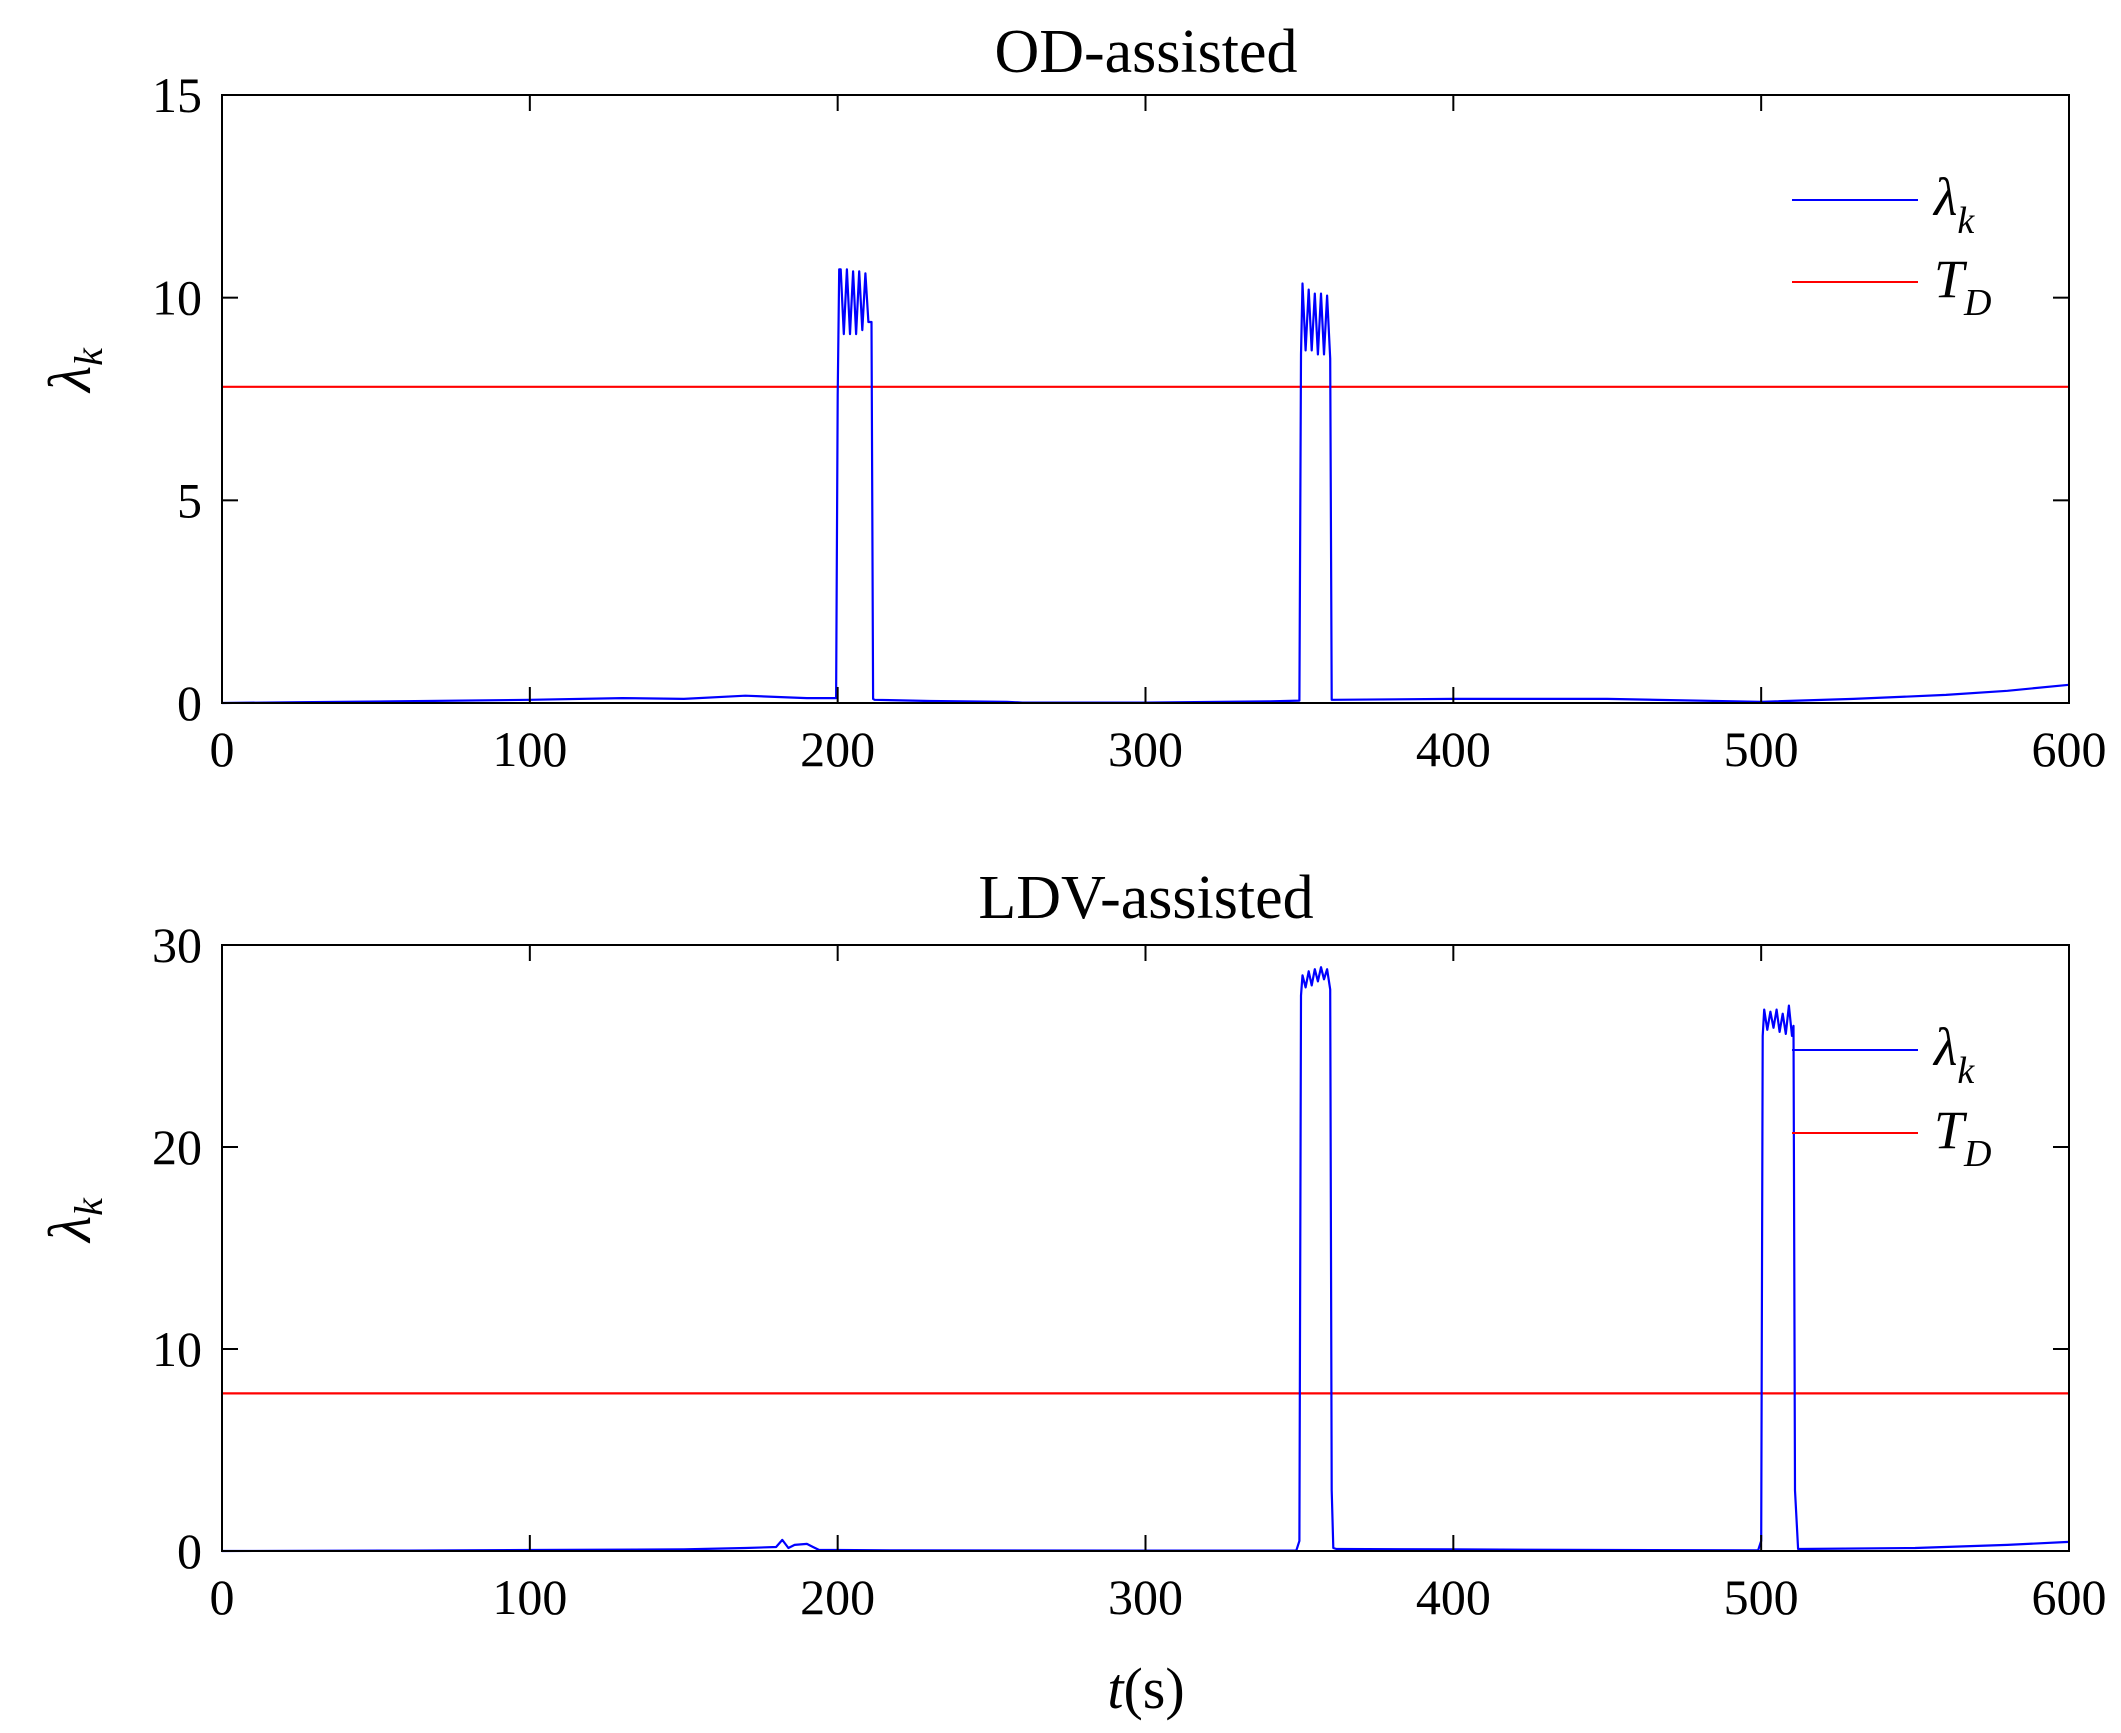 Image resolution: width=2121 pixels, height=1733 pixels. What do you see at coordinates (70, 380) in the screenshot?
I see `od-assisted-ylabel-main: λ` at bounding box center [70, 380].